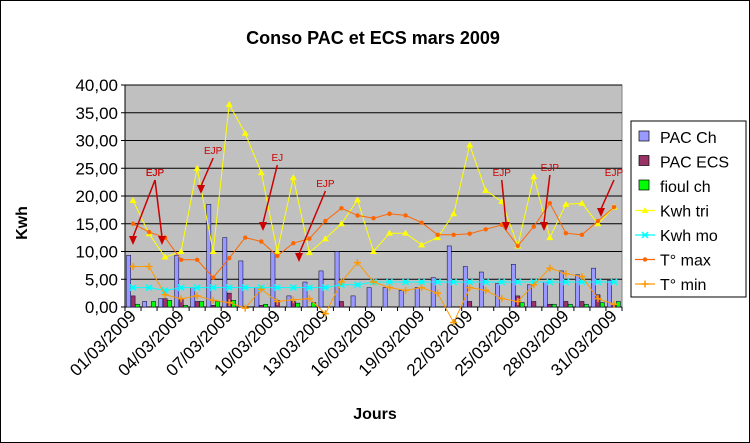 The image size is (750, 443). I want to click on legend-label: fioul ch, so click(685, 187).